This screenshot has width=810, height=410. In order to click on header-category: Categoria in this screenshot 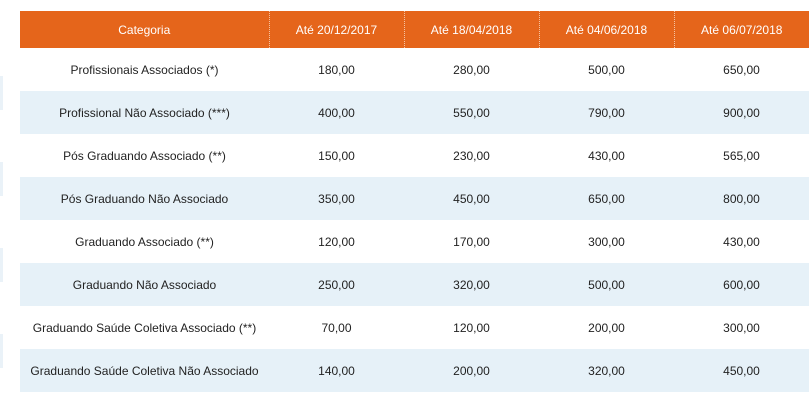, I will do `click(145, 29)`.